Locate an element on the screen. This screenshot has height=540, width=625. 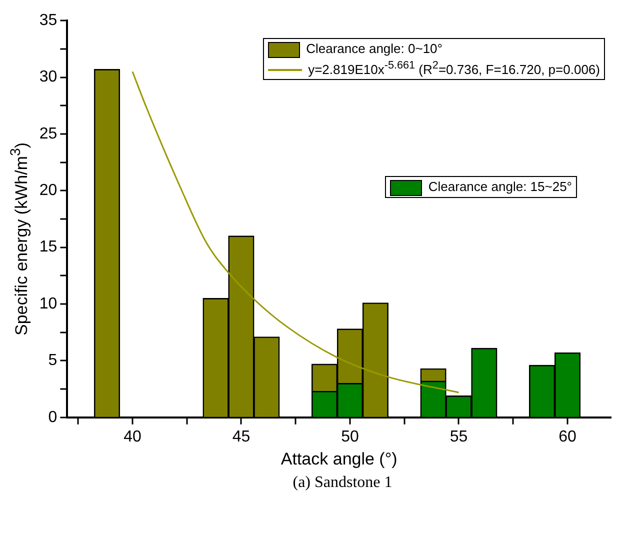
y-tick-label: 35 is located at coordinates (48, 21).